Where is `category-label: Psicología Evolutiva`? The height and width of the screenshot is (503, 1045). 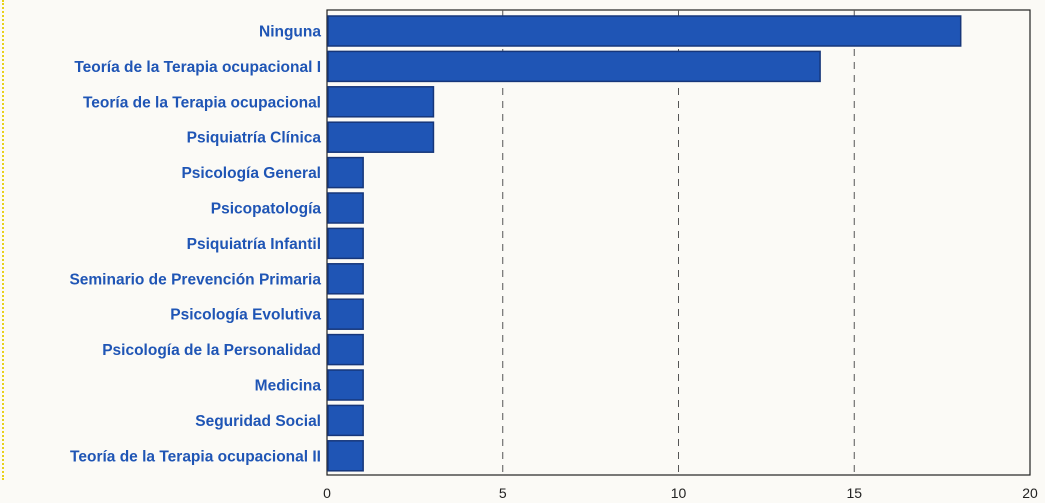 category-label: Psicología Evolutiva is located at coordinates (245, 315).